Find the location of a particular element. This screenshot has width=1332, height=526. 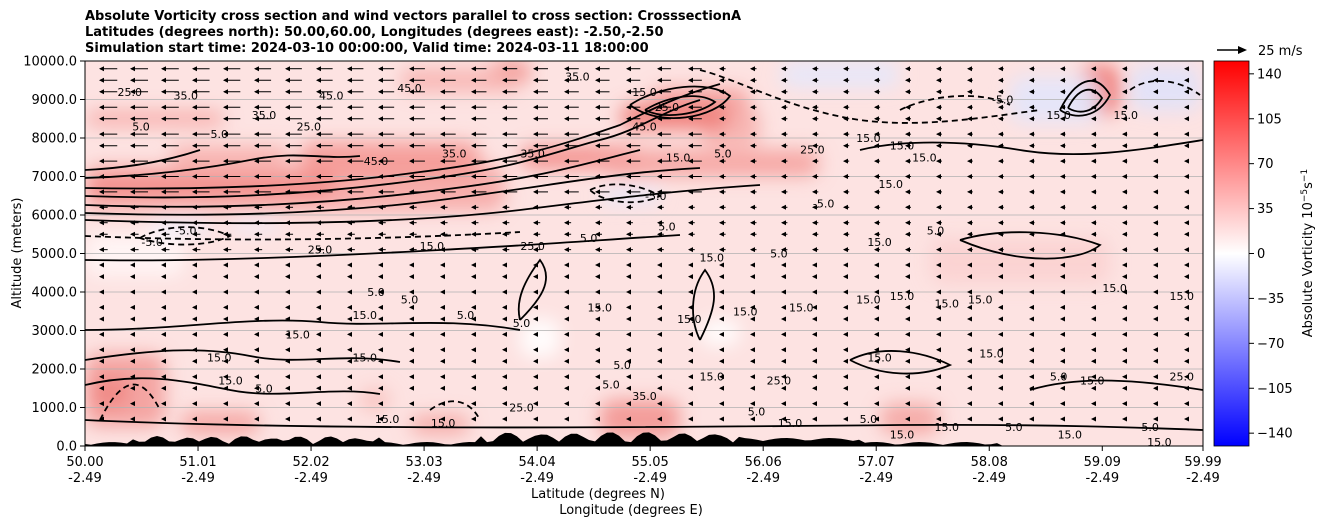

colorbar-tick-label: 140 is located at coordinates (1269, 74).